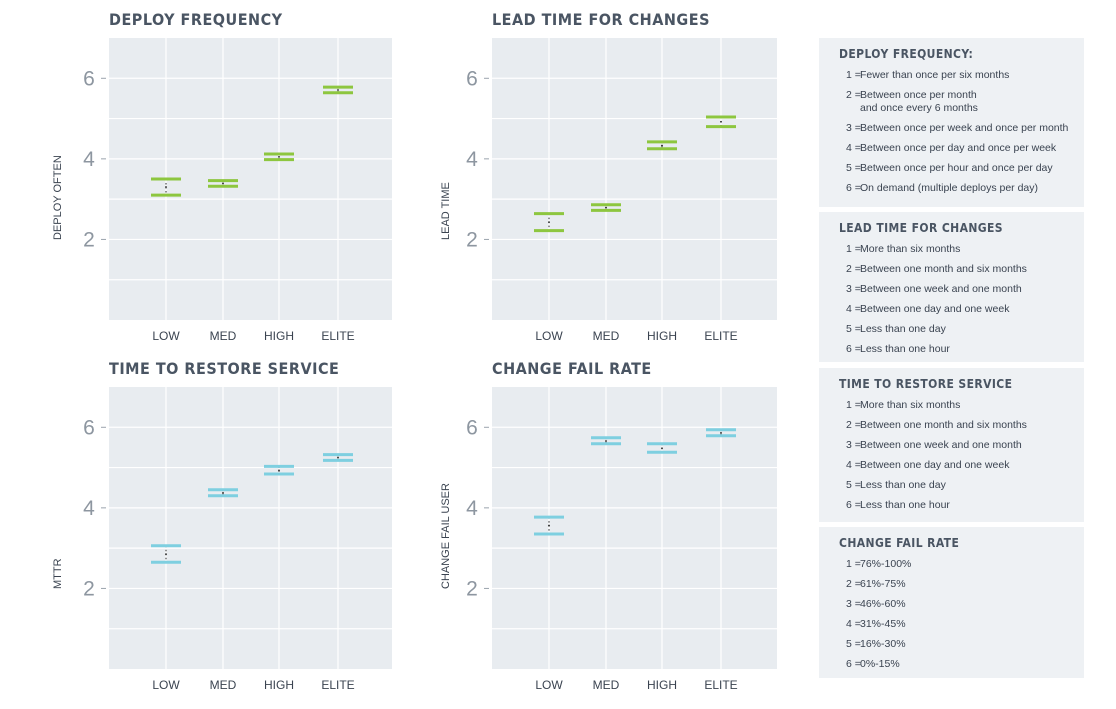 The width and height of the screenshot is (1116, 709). What do you see at coordinates (883, 584) in the screenshot?
I see `legend-item-text: 61%-75%` at bounding box center [883, 584].